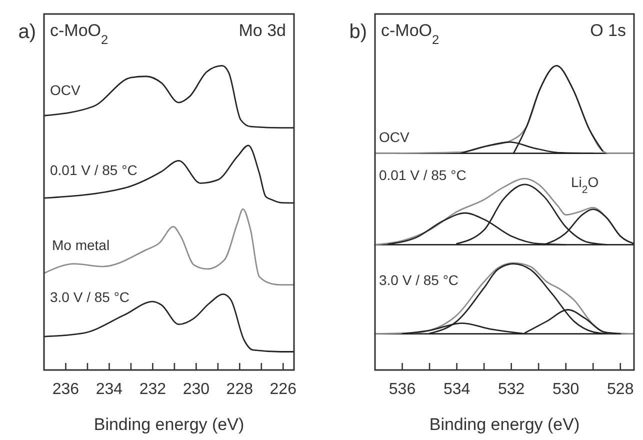  I want to click on x-tick-label: 234, so click(109, 389).